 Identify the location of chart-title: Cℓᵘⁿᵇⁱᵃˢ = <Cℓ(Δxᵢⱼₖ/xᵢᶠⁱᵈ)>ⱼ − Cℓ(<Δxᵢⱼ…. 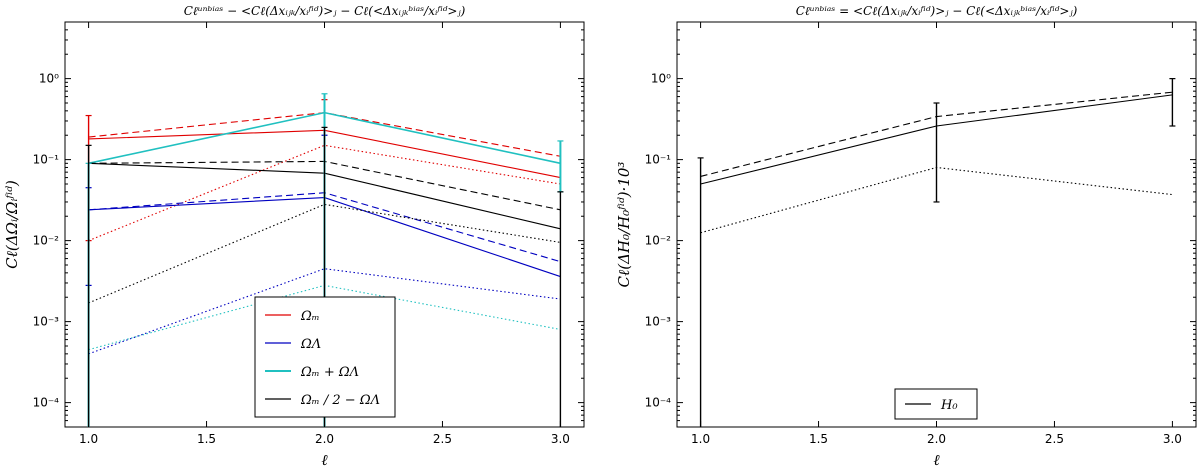
(937, 11).